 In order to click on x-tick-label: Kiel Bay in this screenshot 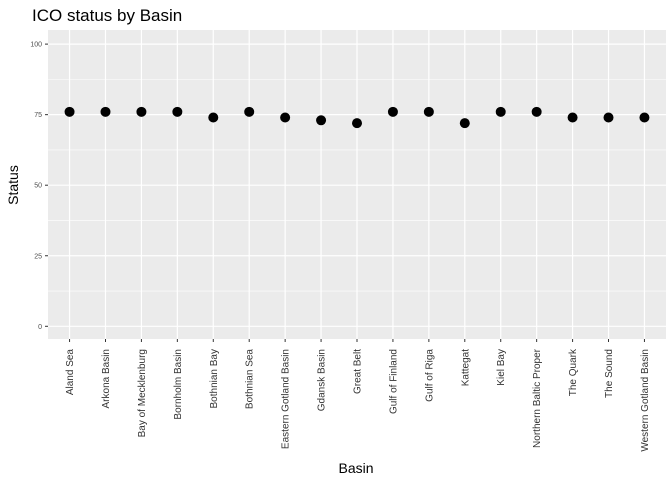, I will do `click(501, 367)`.